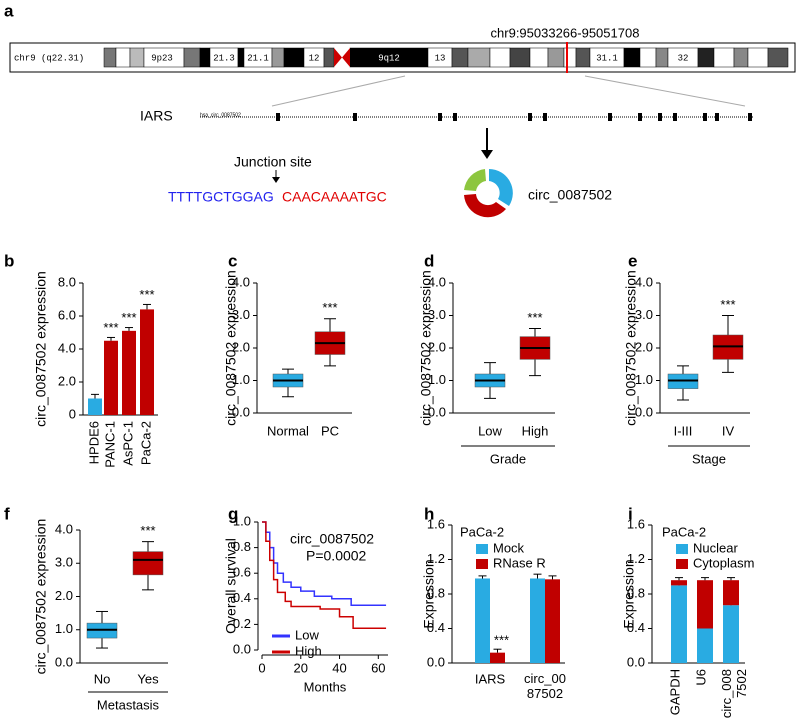 Image resolution: width=800 pixels, height=721 pixels. What do you see at coordinates (242, 623) in the screenshot?
I see `y-tick-label: 0.2` at bounding box center [242, 623].